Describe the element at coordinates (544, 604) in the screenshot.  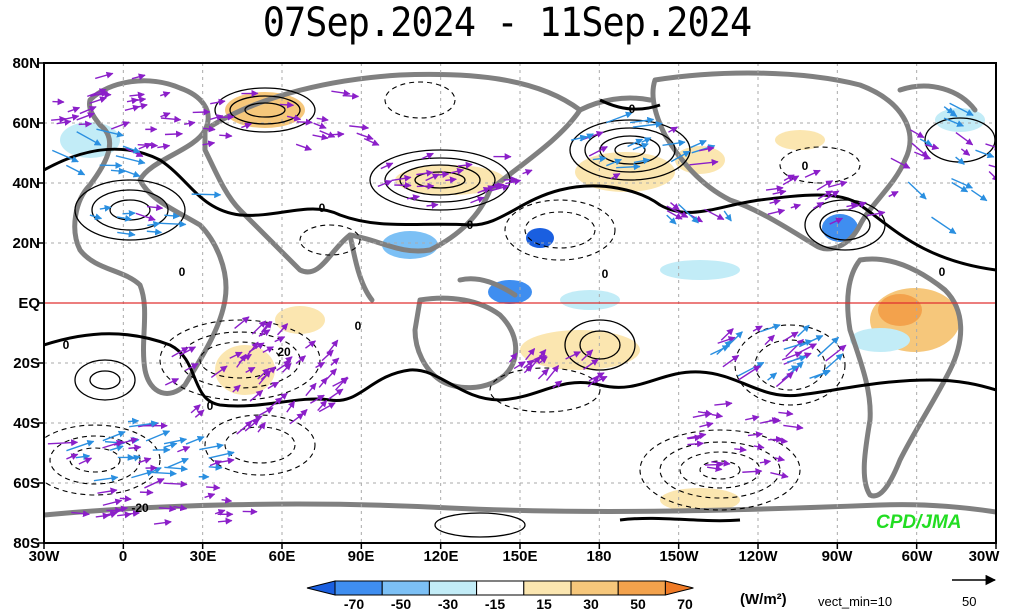
I see `colorbar-tick-label: 15` at that location.